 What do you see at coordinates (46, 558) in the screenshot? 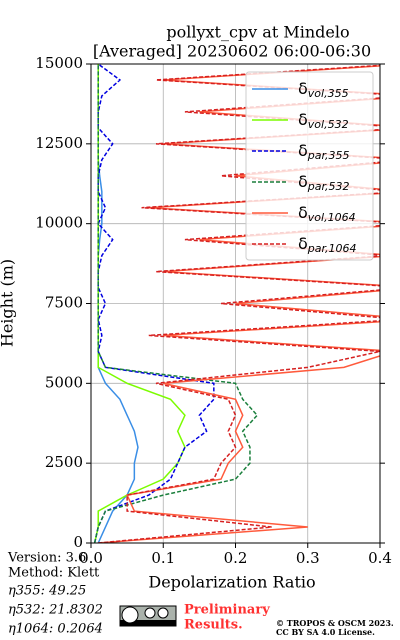
I see `note: Version: 3.6` at bounding box center [46, 558].